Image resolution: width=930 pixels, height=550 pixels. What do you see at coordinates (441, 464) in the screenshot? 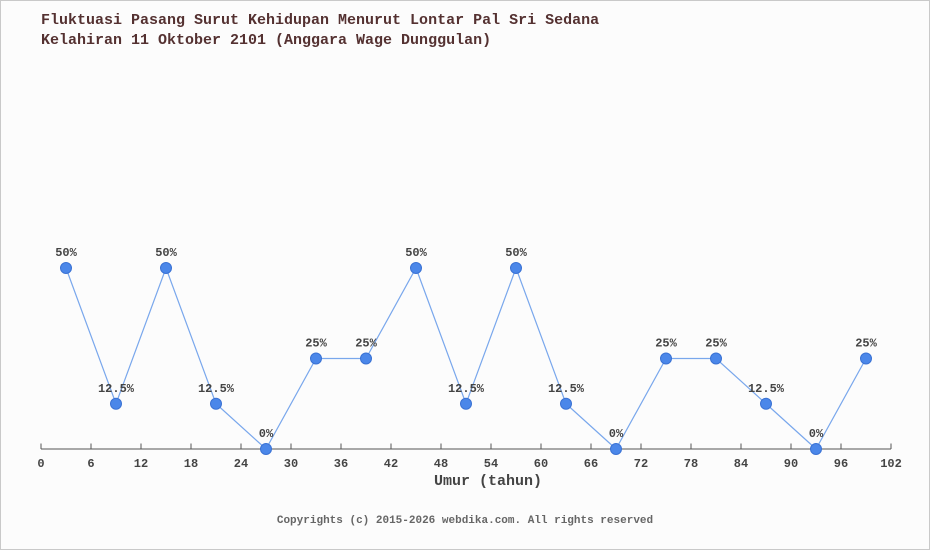
I see `x-axis-tick-label: 48` at bounding box center [441, 464].